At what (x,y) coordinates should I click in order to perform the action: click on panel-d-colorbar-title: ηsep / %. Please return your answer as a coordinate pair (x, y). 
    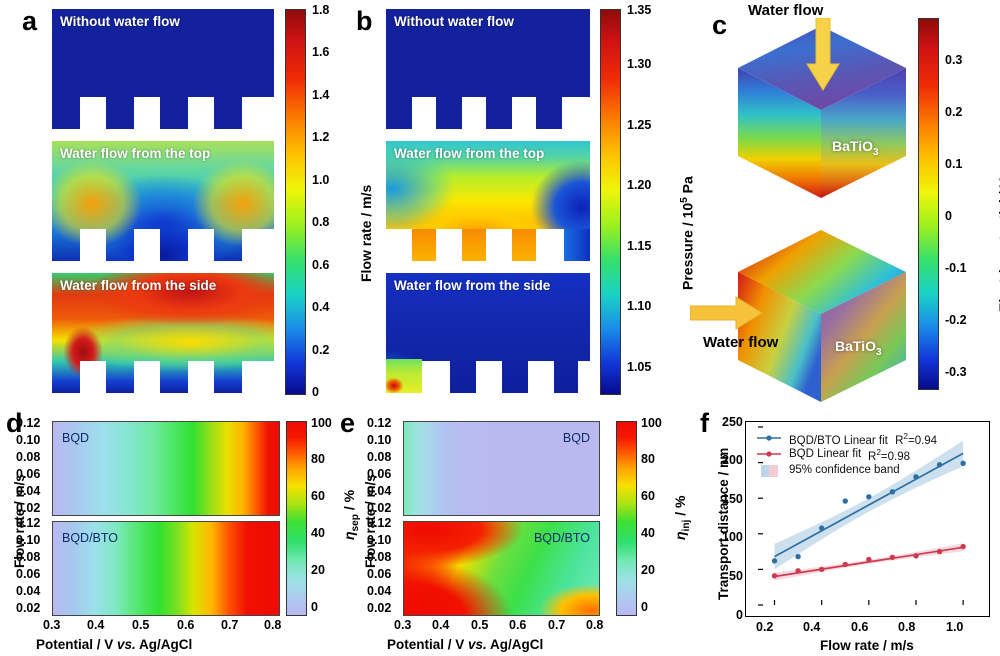
    Looking at the image, I should click on (351, 515).